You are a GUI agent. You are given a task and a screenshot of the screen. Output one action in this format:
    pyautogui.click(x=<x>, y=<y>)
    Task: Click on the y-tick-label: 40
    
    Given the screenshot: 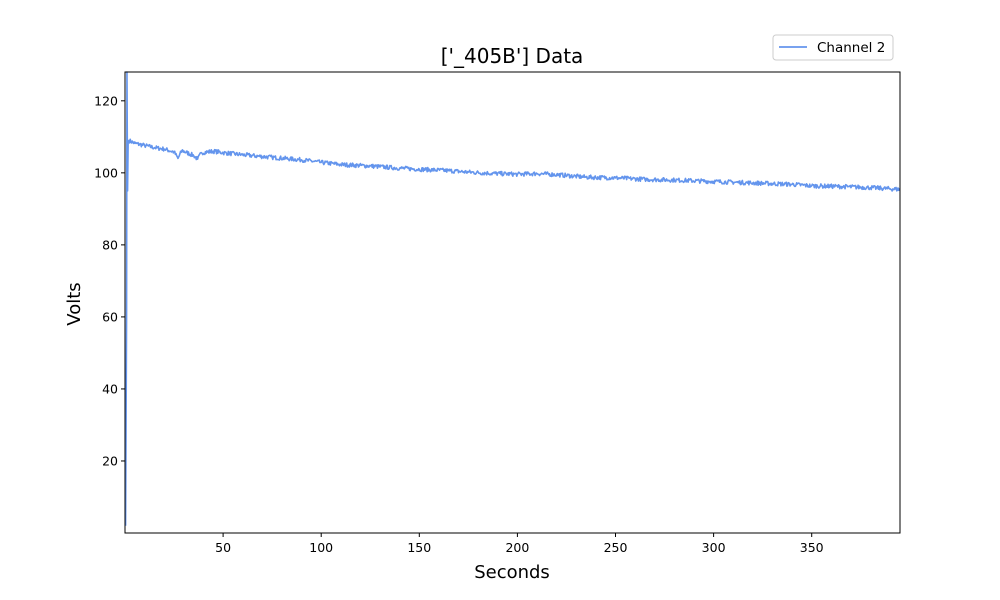 What is the action you would take?
    pyautogui.click(x=110, y=388)
    